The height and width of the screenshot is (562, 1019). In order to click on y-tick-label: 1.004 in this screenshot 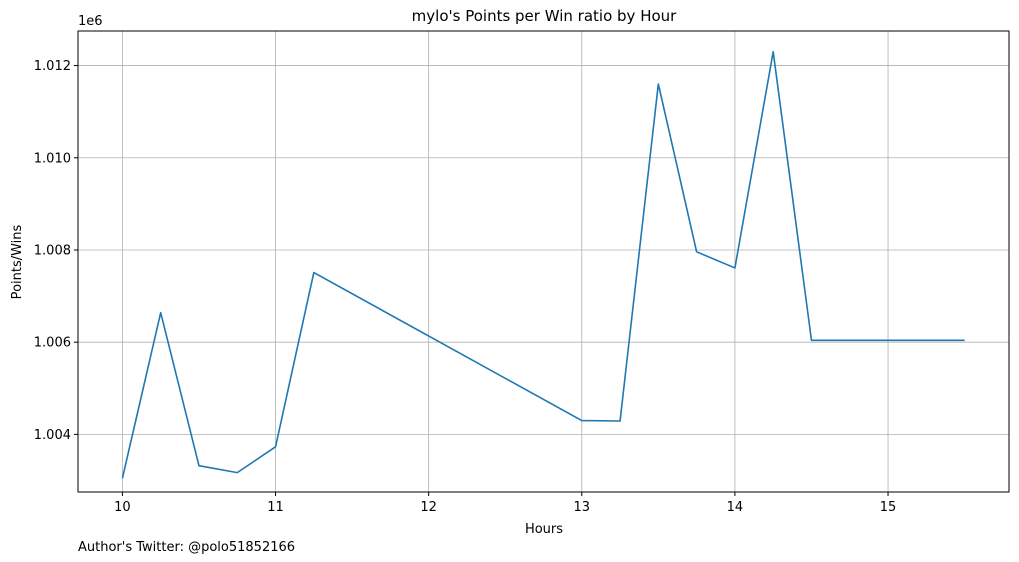, I will do `click(52, 435)`.